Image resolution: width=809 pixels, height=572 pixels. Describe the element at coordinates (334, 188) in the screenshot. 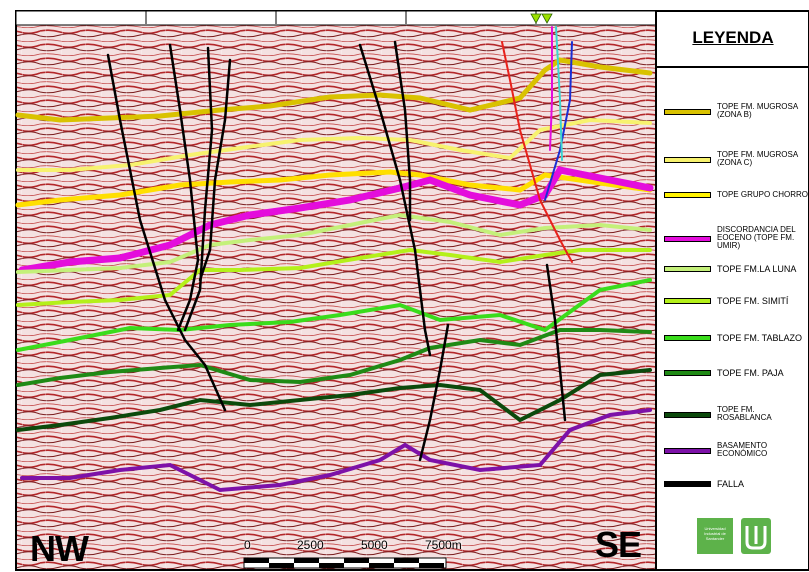

I see `horizon-grupo-chorro` at that location.